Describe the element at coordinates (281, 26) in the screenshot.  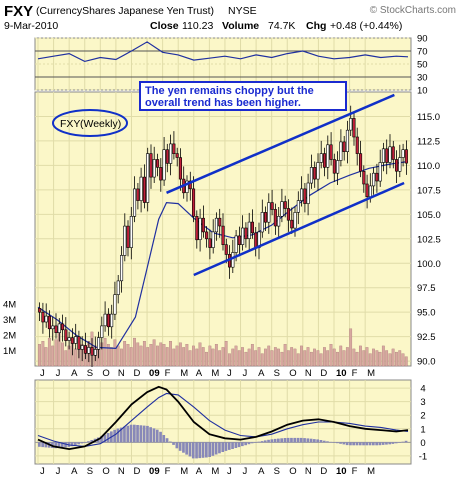
I see `volume-value: 74.7K` at that location.